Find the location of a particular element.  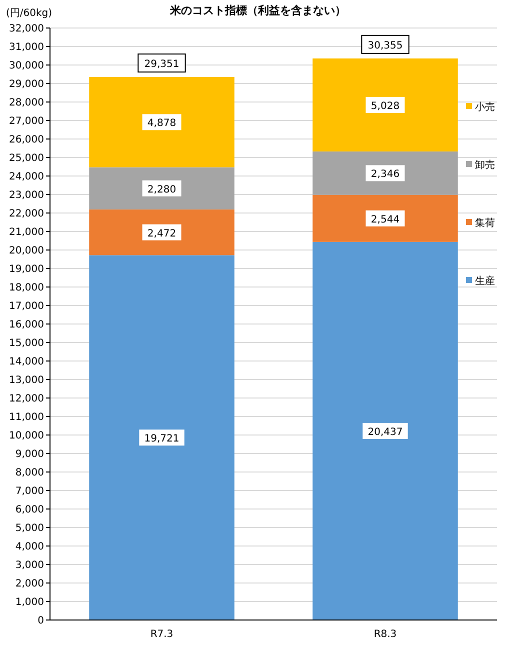

y-tick-label: 28,000 is located at coordinates (26, 103).